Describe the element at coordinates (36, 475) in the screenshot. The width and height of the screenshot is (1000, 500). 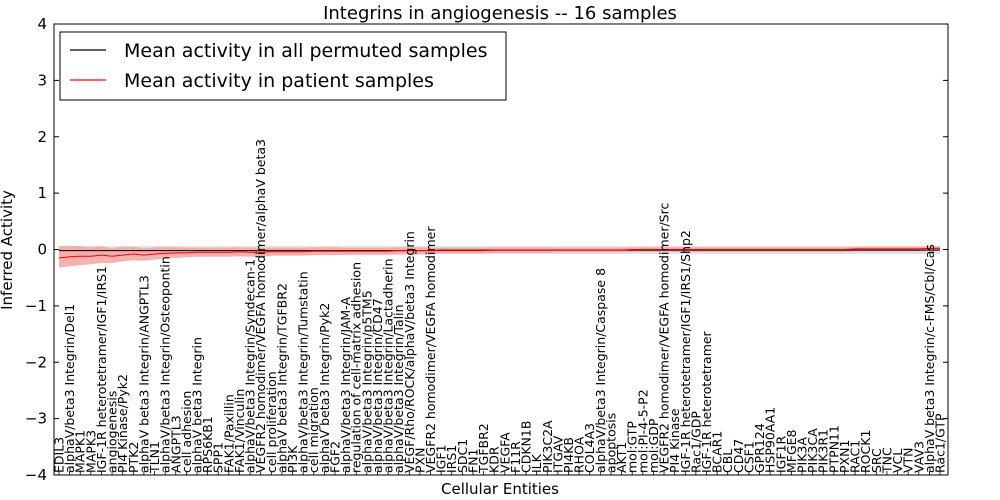
I see `y-tick-label: −4` at that location.